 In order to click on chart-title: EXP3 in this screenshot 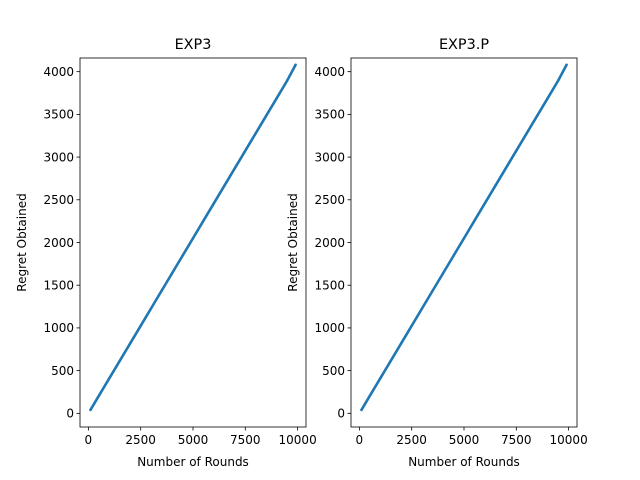, I will do `click(193, 45)`.